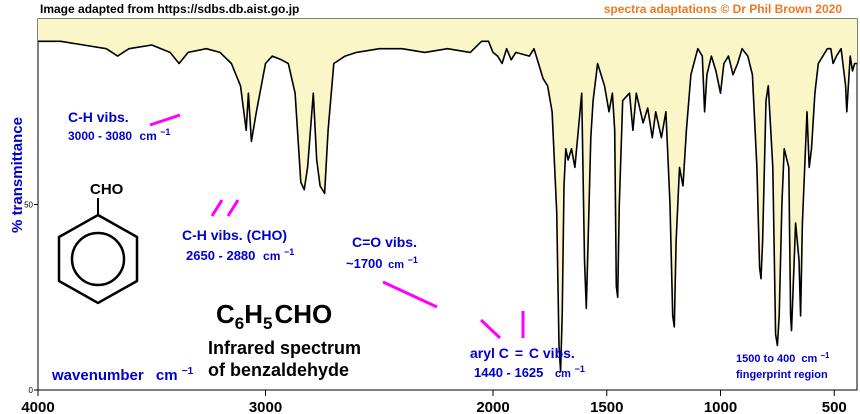  I want to click on formula-c: C, so click(225, 314).